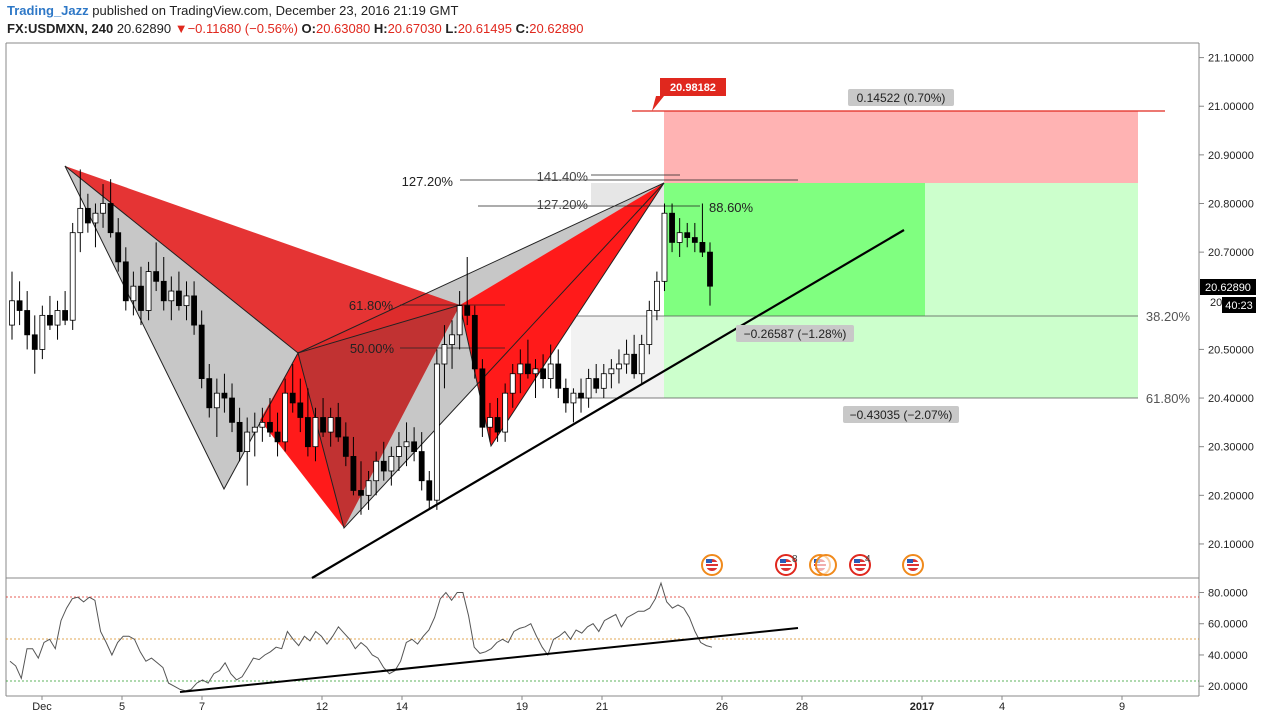 Image resolution: width=1264 pixels, height=720 pixels. What do you see at coordinates (343, 28) in the screenshot?
I see `open-value: 20.63080` at bounding box center [343, 28].